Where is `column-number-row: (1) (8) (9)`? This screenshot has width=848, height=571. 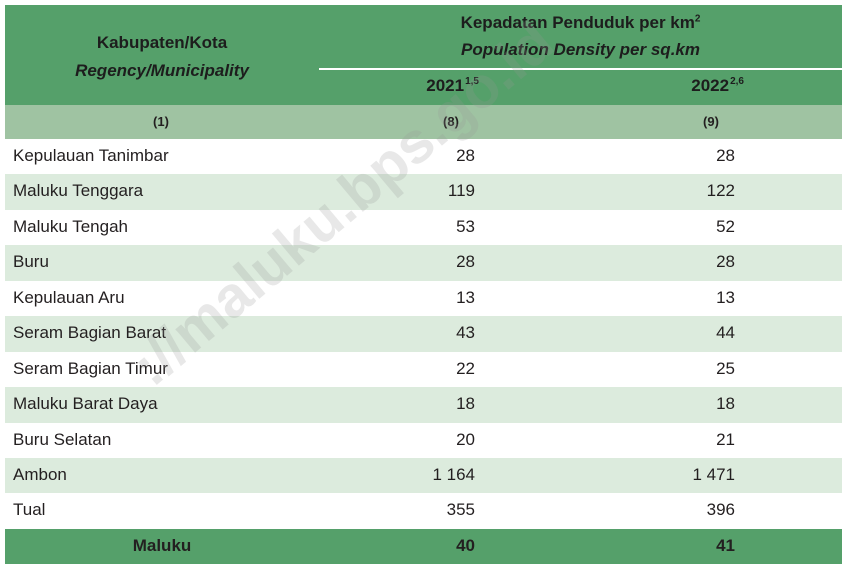
column-number-row: (1) (8) (9) is located at coordinates (423, 122).